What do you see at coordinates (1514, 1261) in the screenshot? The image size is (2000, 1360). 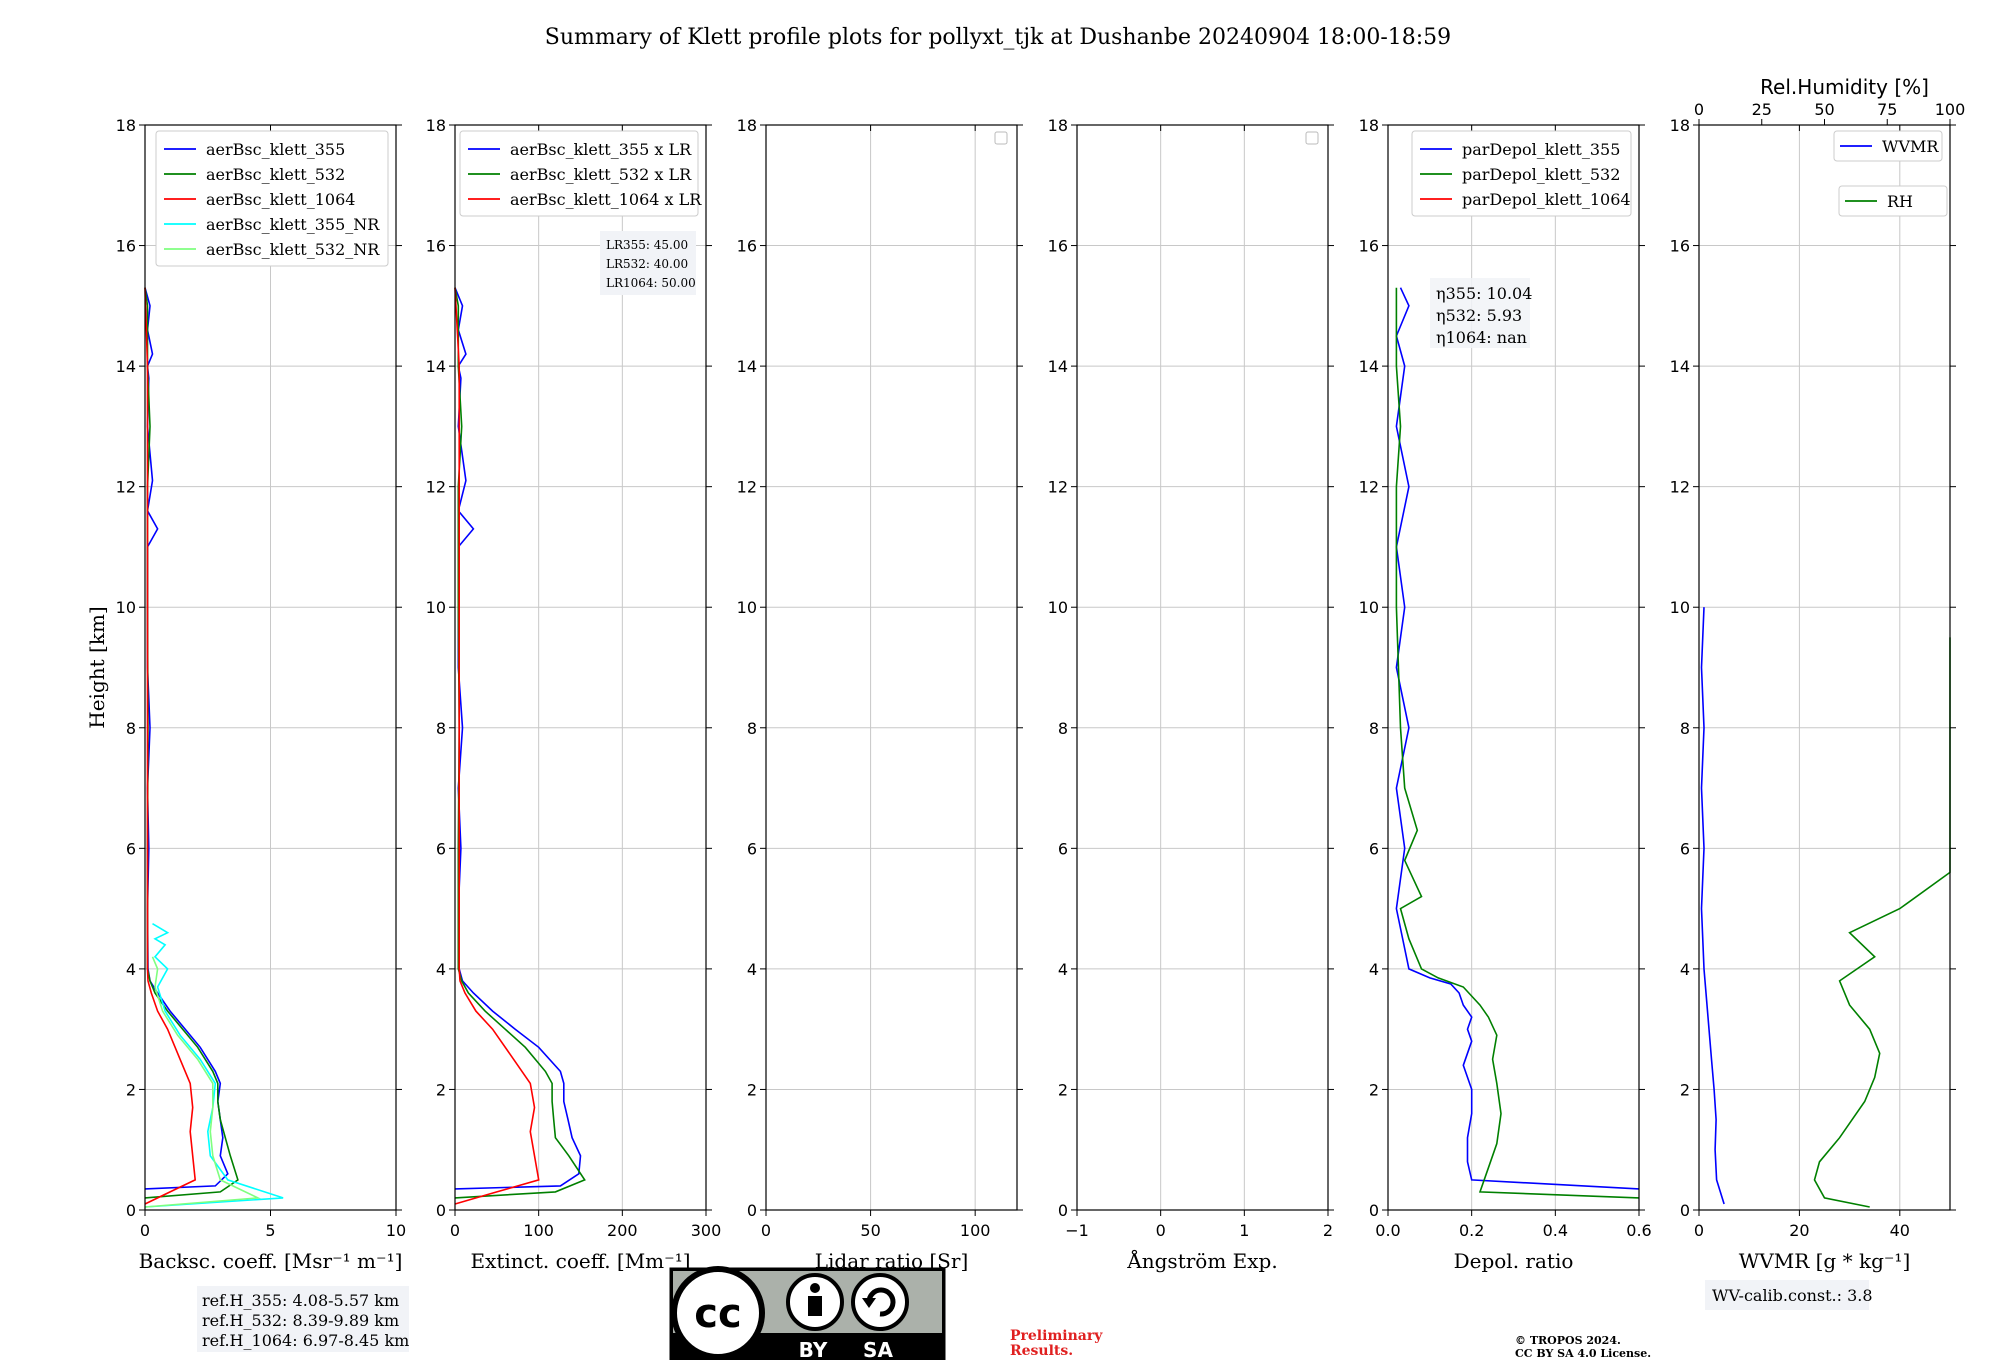 I see `x-axis-label: Depol. ratio` at bounding box center [1514, 1261].